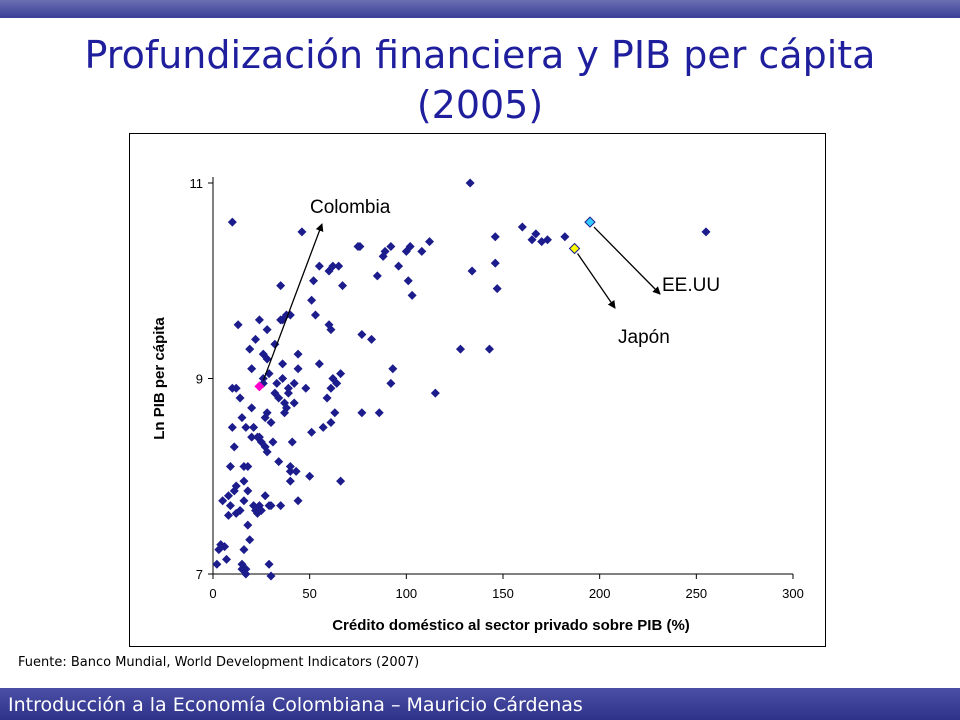  Describe the element at coordinates (309, 593) in the screenshot. I see `x-tick-label: 50` at that location.